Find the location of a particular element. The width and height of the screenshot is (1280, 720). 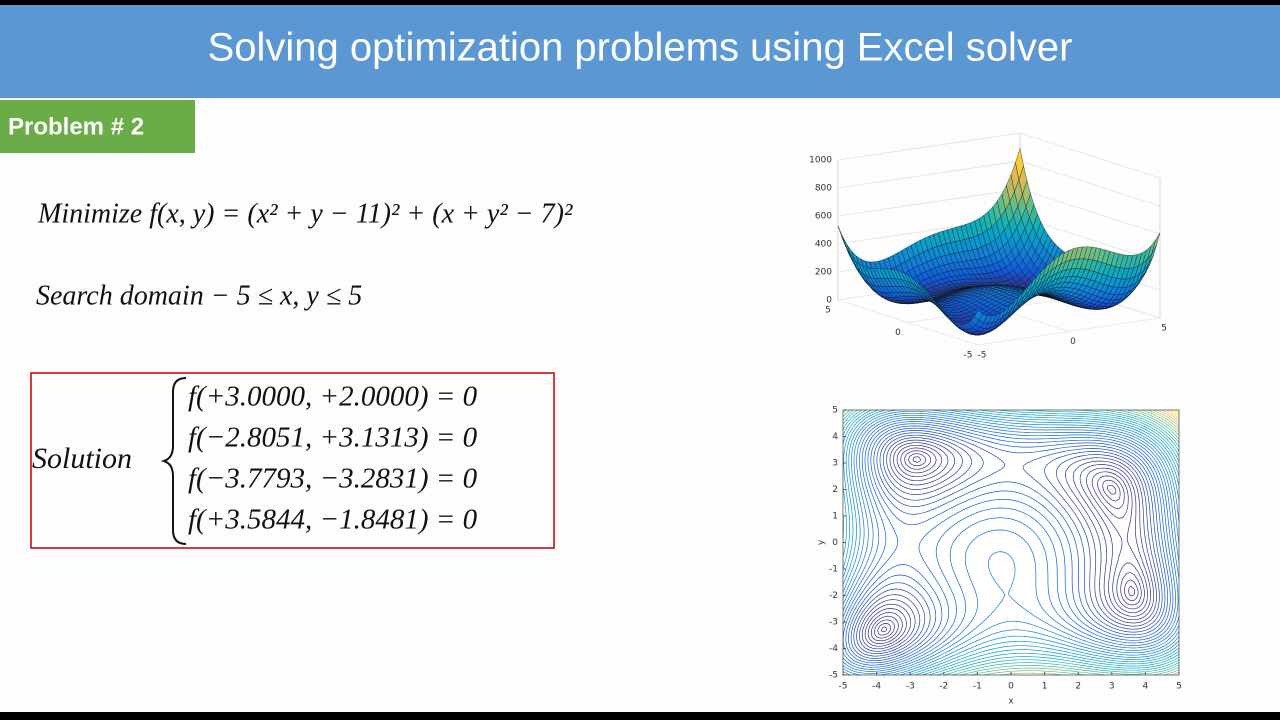

solution-line: f(−3.7793, −3.2831) = 0 is located at coordinates (333, 479).